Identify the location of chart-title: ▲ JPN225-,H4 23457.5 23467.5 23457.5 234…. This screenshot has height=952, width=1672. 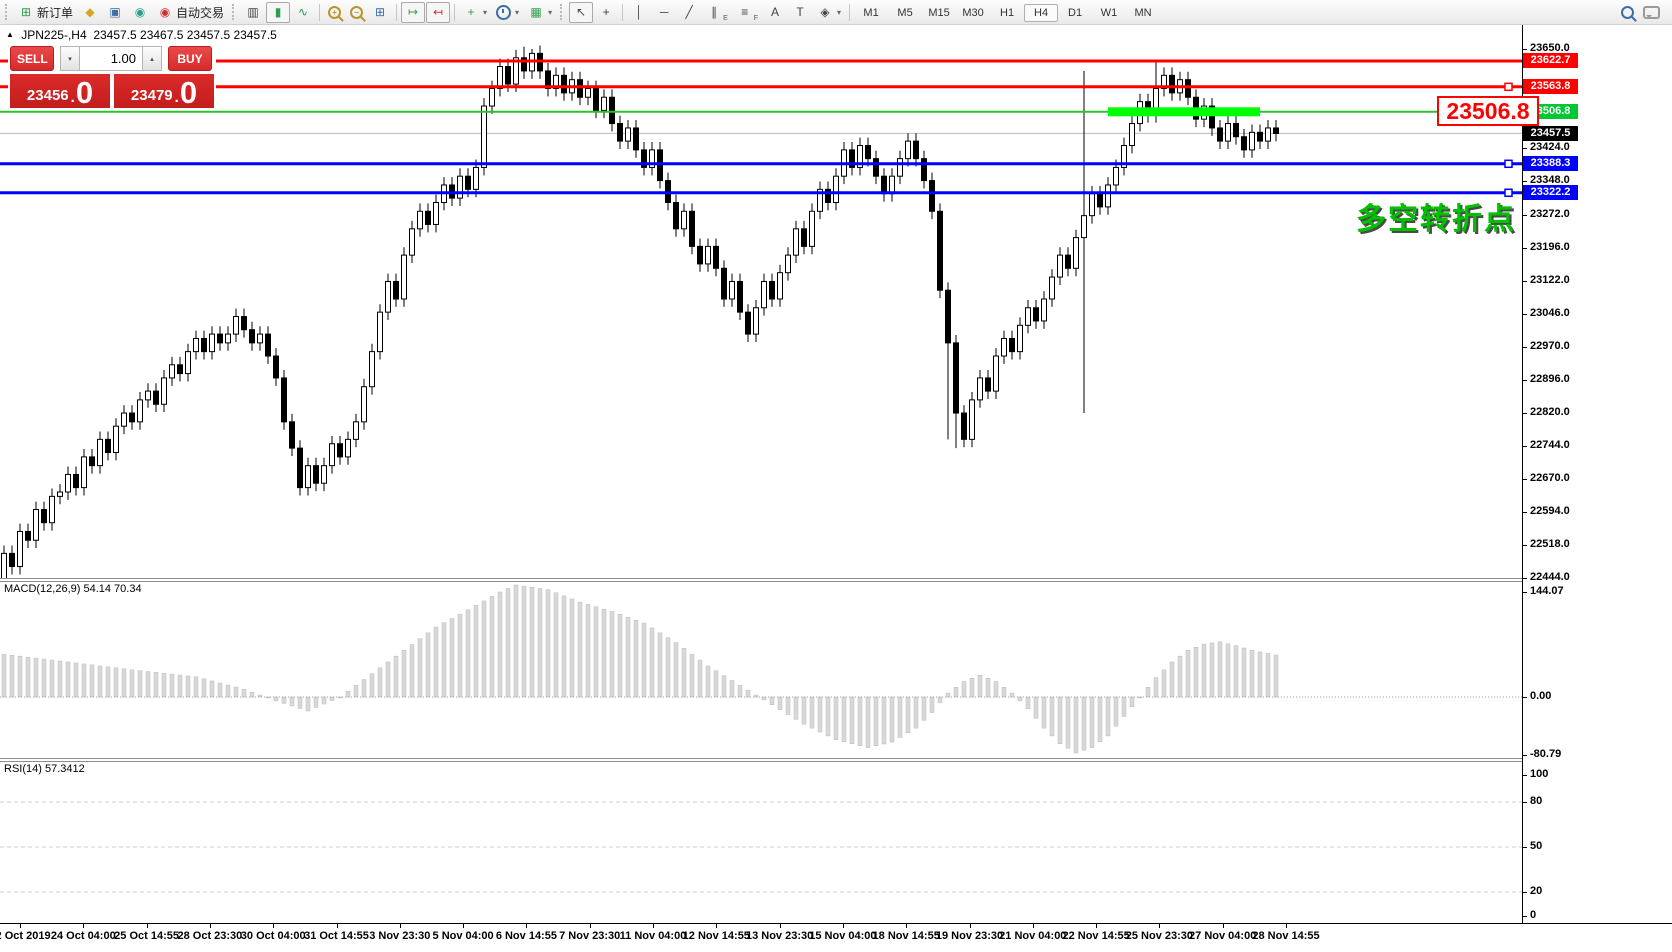
(141, 35).